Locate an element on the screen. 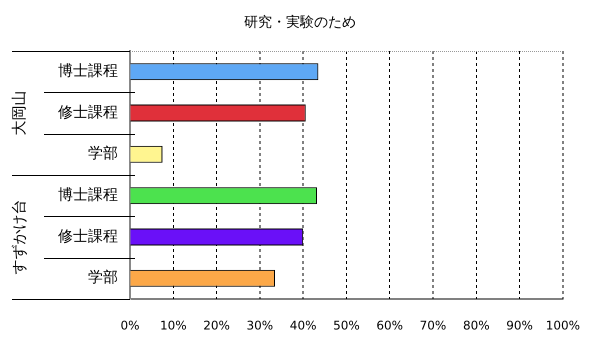 The width and height of the screenshot is (600, 348). x-tick-label: 30% is located at coordinates (260, 325).